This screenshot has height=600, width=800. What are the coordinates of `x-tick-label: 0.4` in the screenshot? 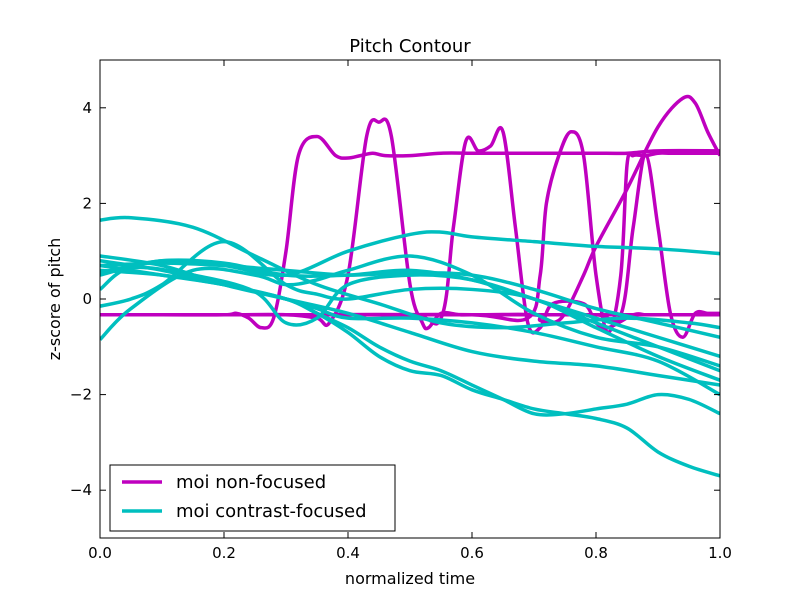 It's located at (348, 553).